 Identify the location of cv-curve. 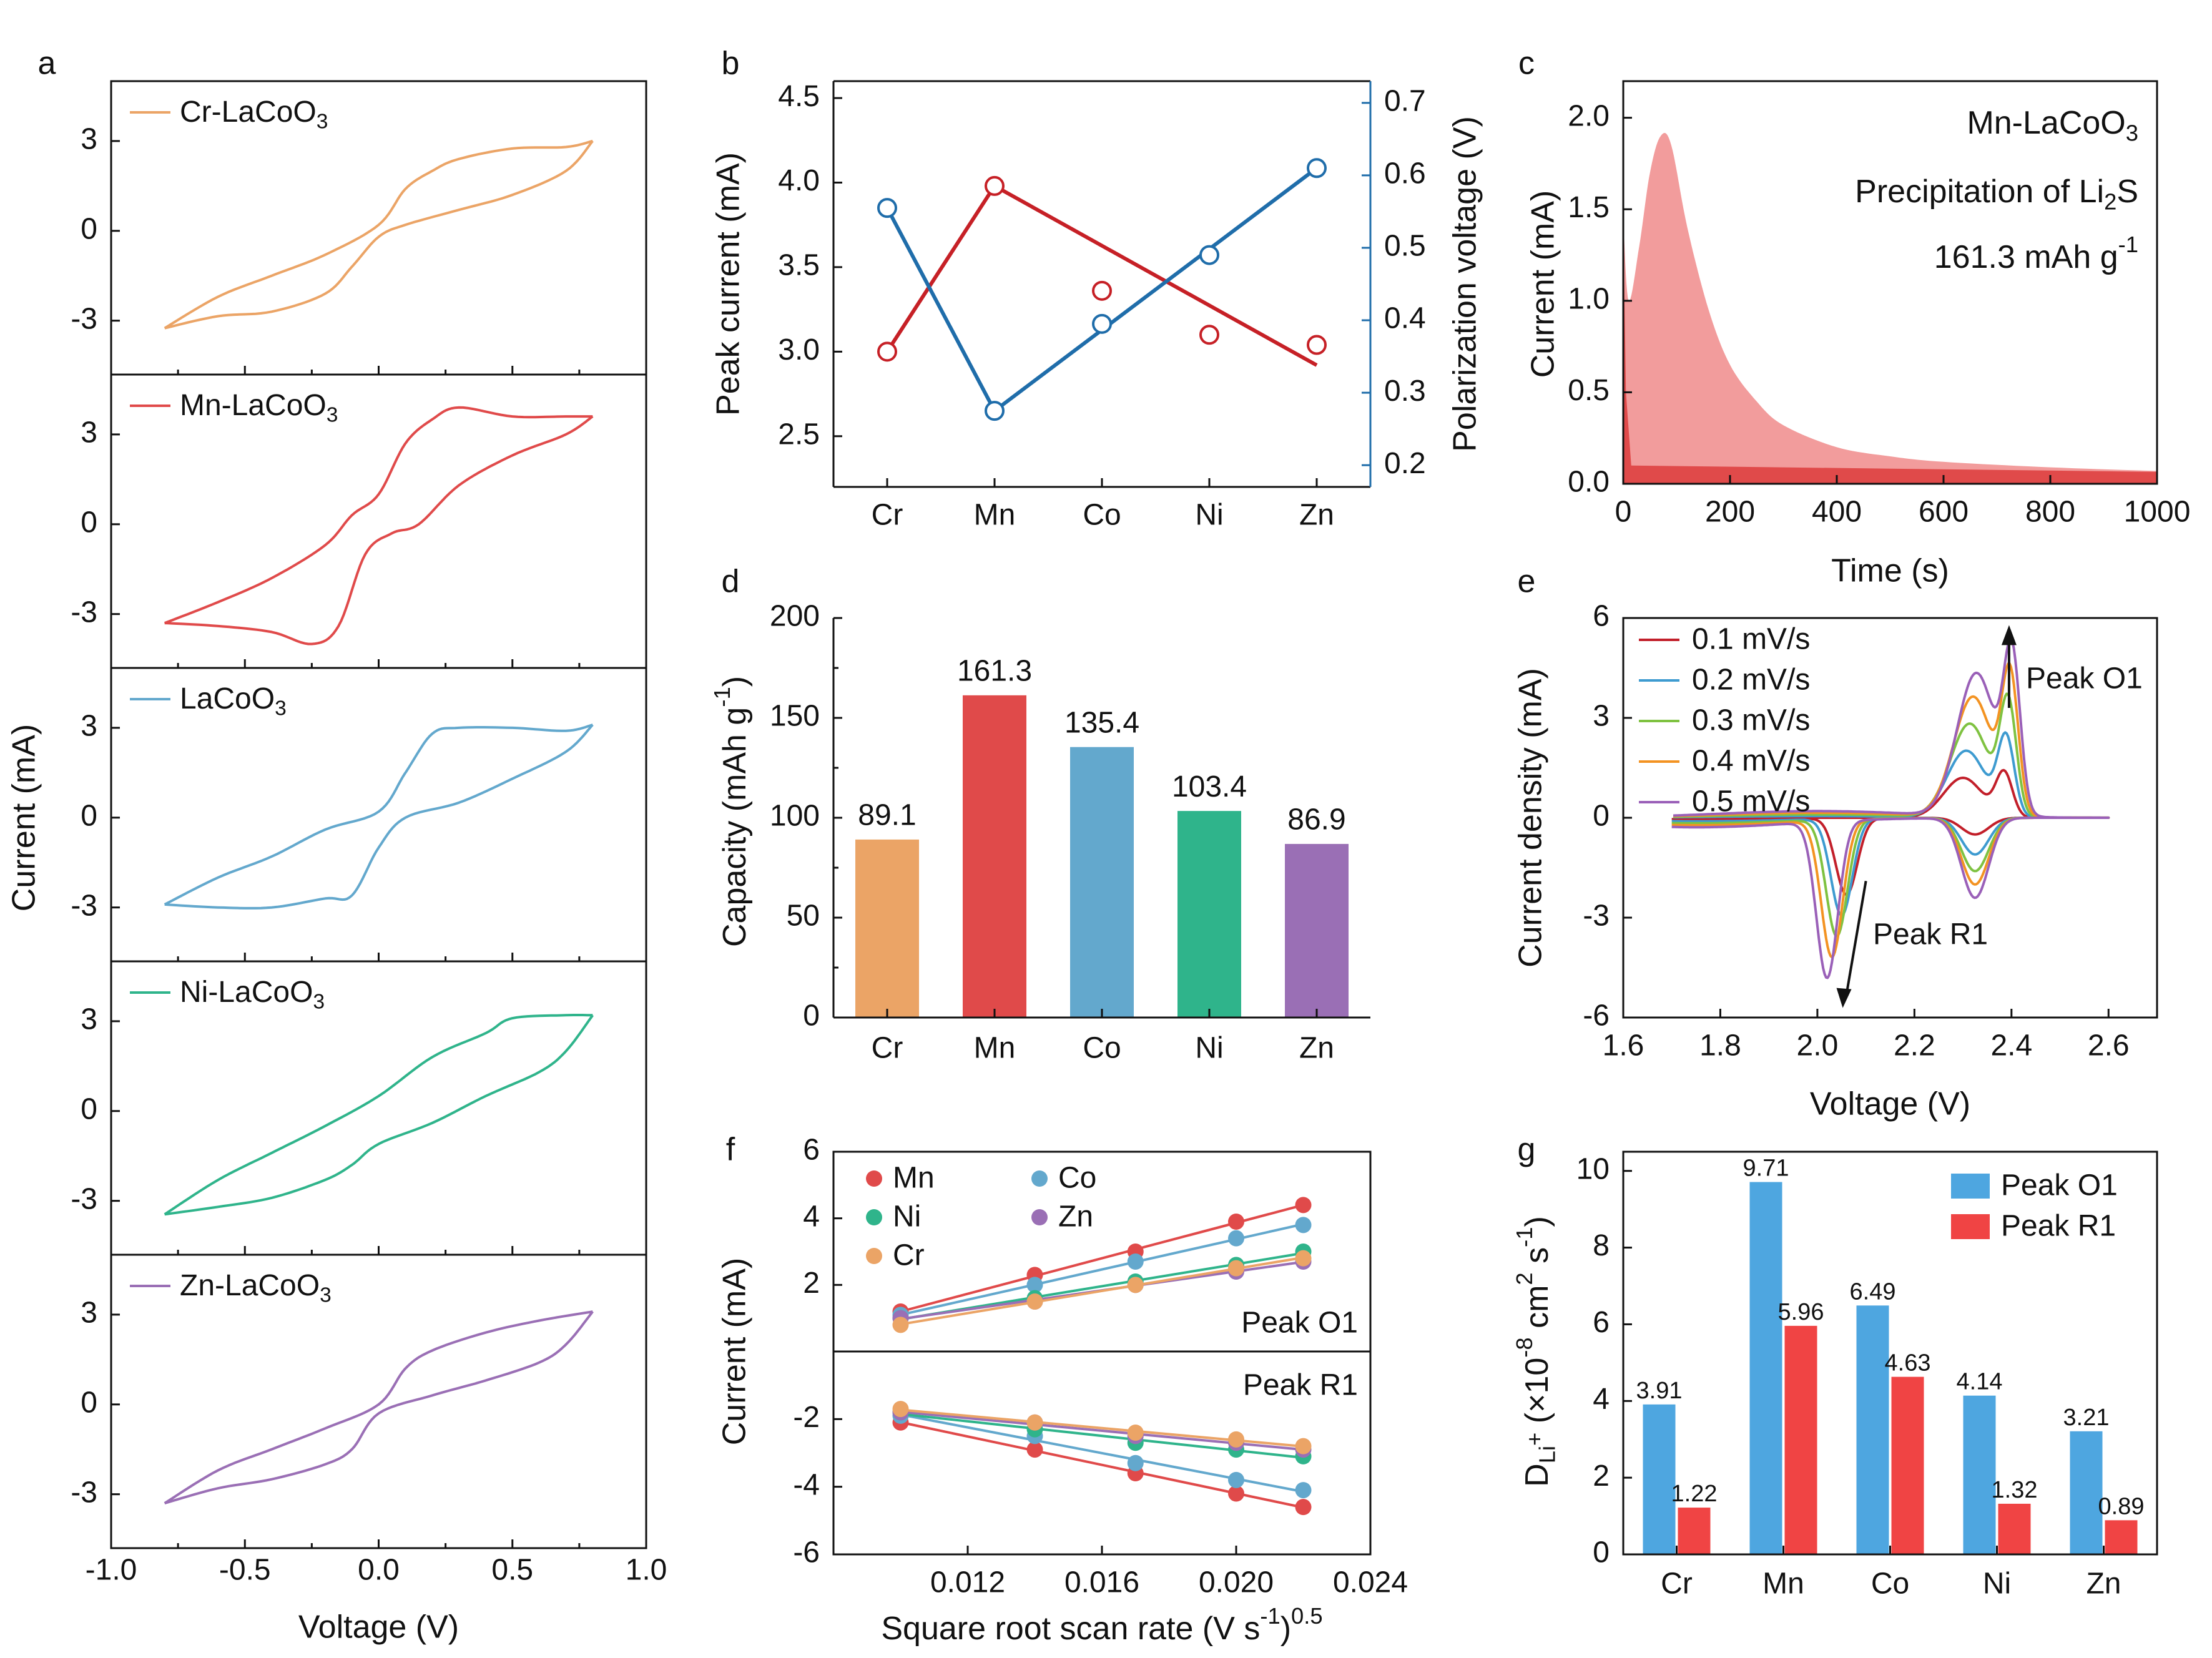
(1890, 808).